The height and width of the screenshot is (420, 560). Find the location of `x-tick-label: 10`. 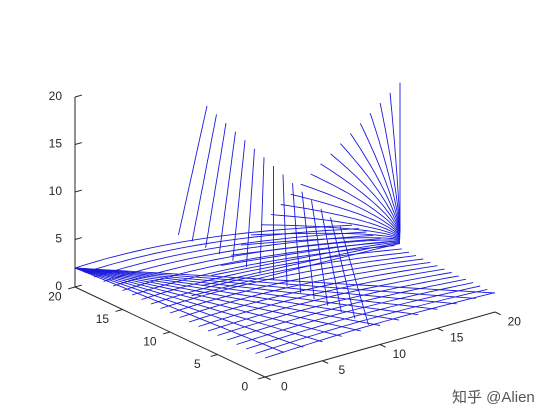

x-tick-label: 10 is located at coordinates (400, 354).